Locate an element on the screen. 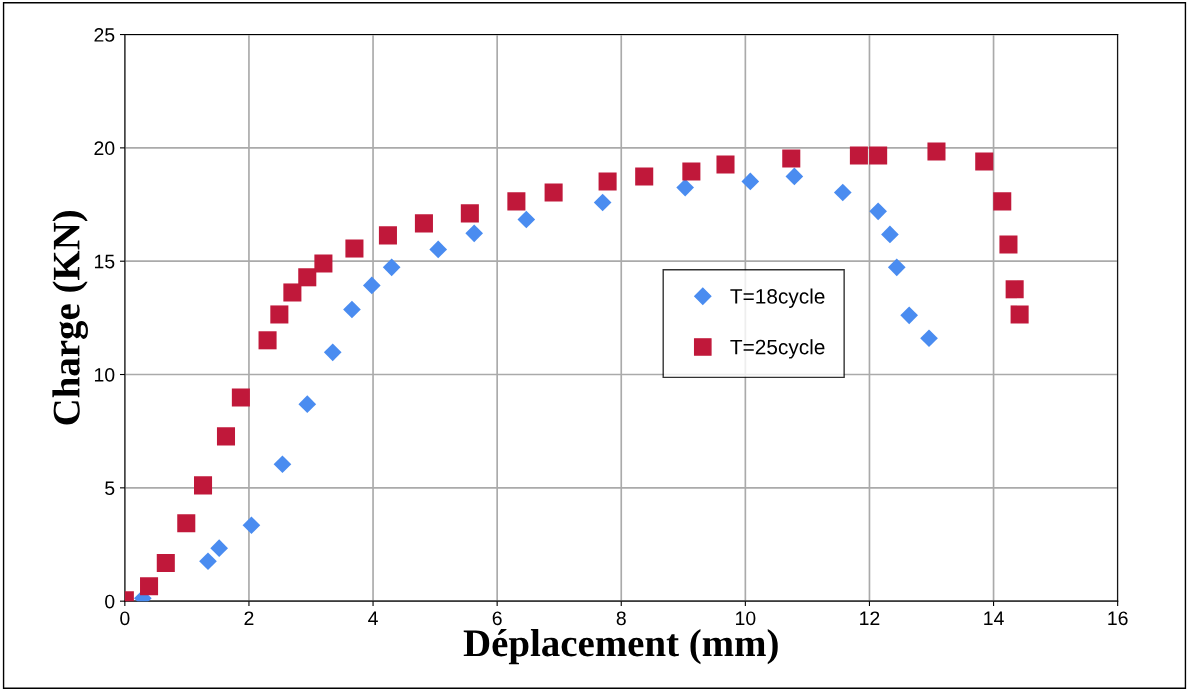 Image resolution: width=1189 pixels, height=691 pixels. x-tick-label: 16 is located at coordinates (1118, 618).